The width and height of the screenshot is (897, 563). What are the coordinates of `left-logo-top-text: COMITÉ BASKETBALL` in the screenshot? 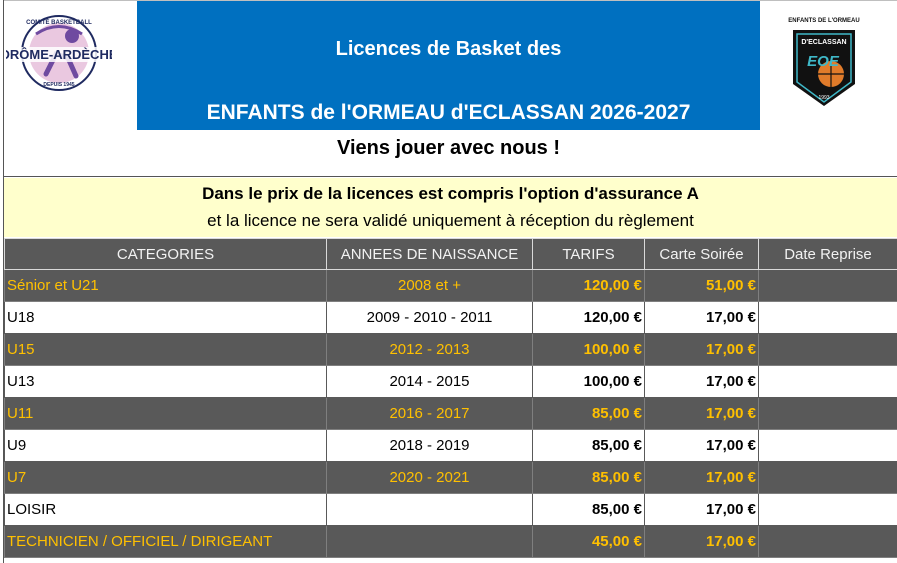 It's located at (59, 22).